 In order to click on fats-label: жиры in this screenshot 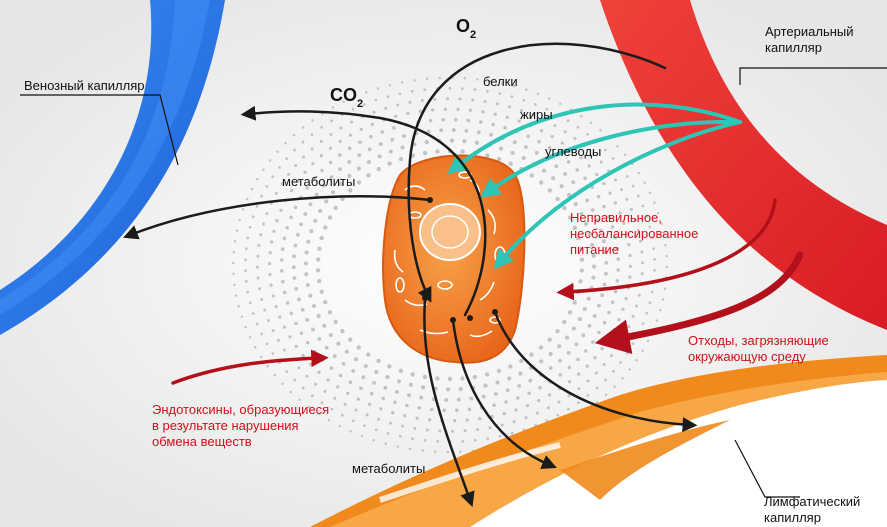, I will do `click(536, 114)`.